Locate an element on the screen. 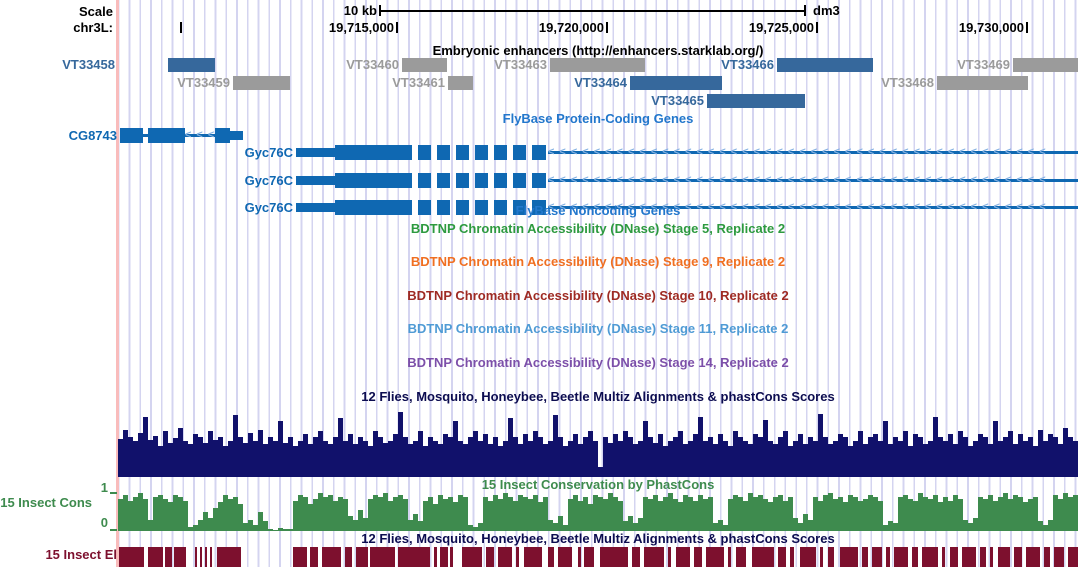  conservation-histogram is located at coordinates (598, 444).